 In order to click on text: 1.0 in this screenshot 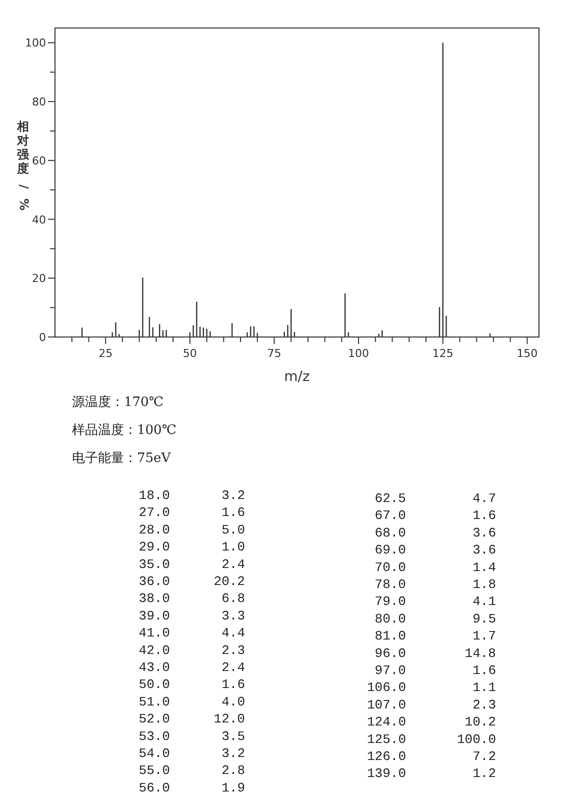, I will do `click(233, 547)`.